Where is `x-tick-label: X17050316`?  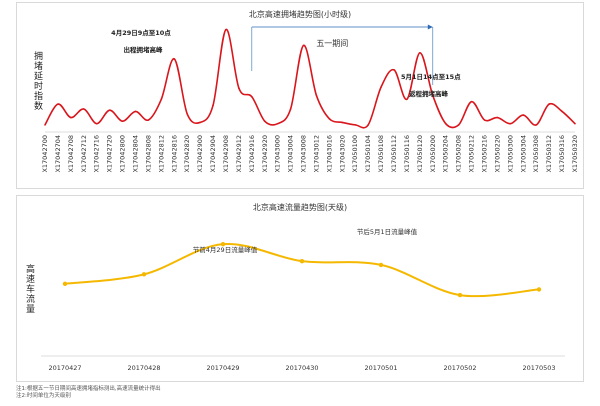 x-tick-label: X17050316 is located at coordinates (562, 154).